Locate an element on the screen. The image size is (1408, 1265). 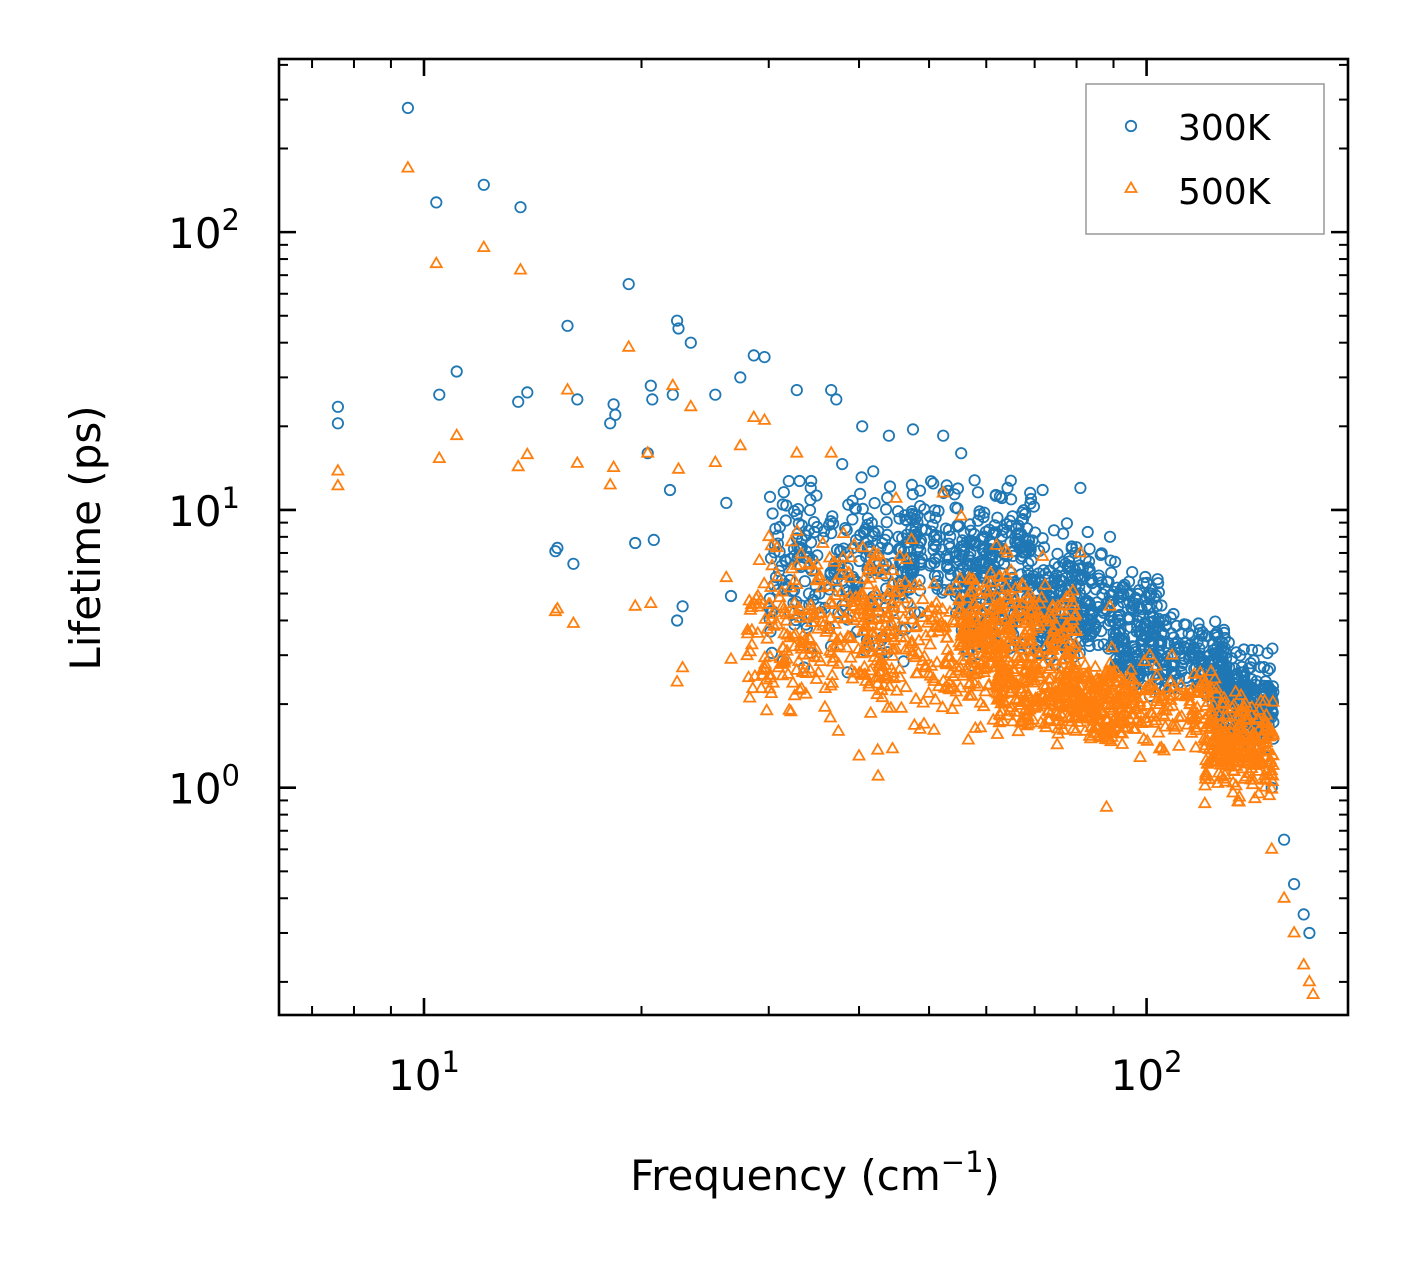
y-tick-label: 100 is located at coordinates (204, 786).